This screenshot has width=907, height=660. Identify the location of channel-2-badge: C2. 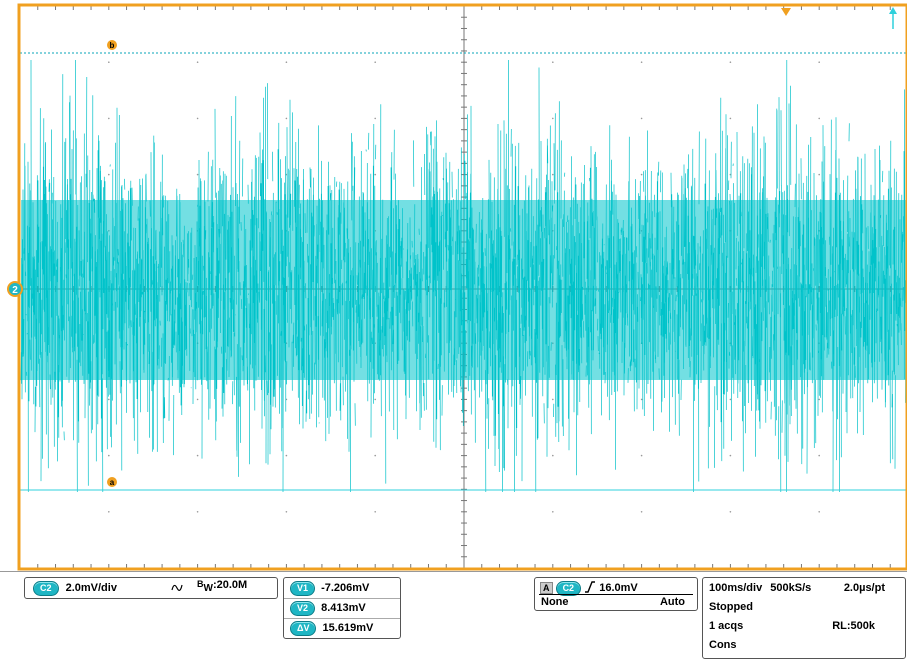
(46, 588).